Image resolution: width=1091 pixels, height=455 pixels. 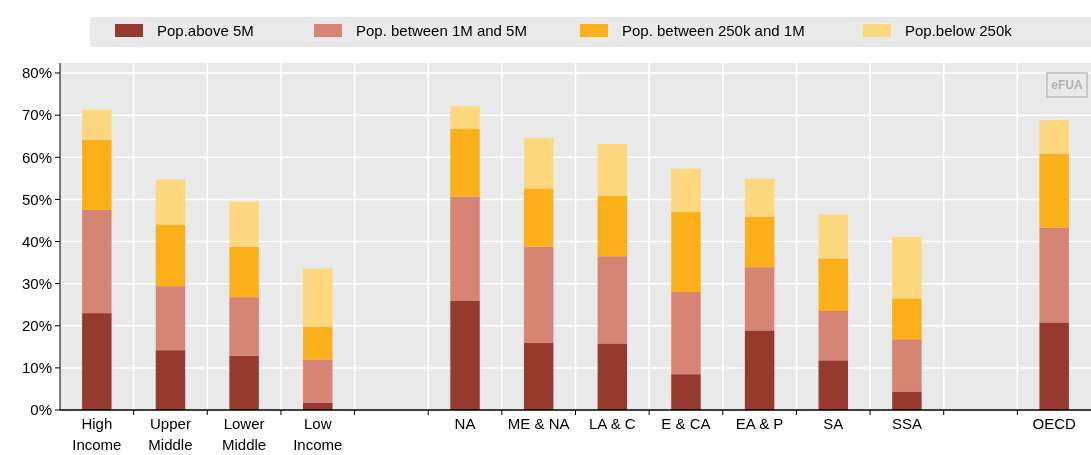 I want to click on y-tick-label: 40%, so click(x=36, y=241).